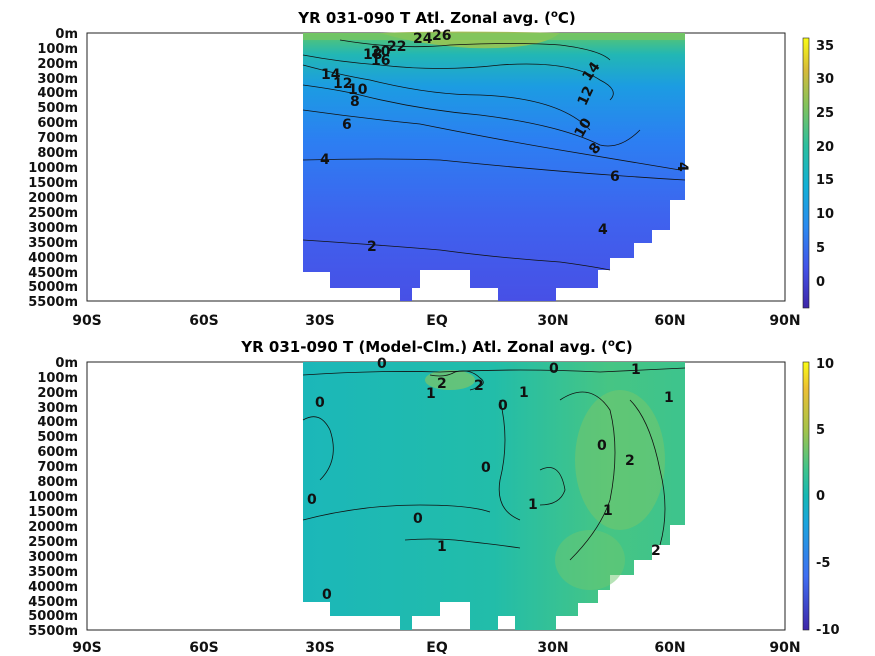  I want to click on colorbar-tick-label: 15, so click(825, 180).